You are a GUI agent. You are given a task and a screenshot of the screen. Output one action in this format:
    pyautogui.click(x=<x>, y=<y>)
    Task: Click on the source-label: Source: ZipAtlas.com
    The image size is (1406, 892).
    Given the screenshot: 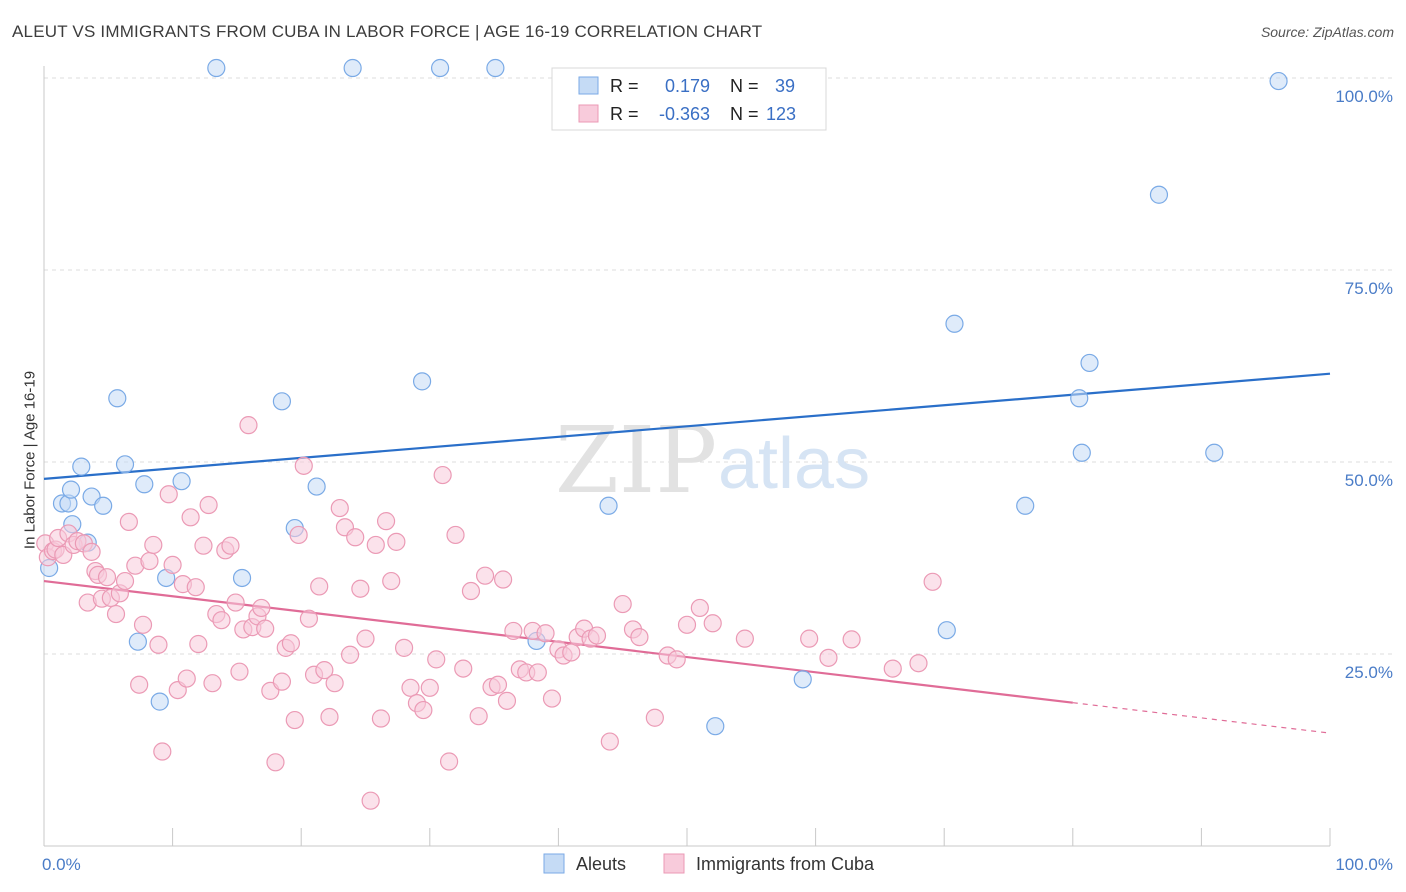 What is the action you would take?
    pyautogui.click(x=1327, y=32)
    